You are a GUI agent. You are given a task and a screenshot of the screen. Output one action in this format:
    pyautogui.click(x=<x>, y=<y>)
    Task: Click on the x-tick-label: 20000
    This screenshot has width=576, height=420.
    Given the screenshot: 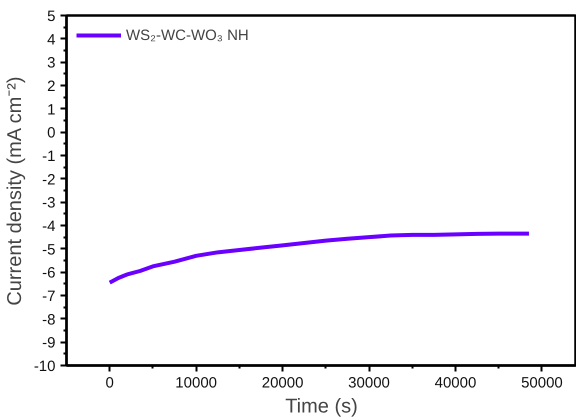 What is the action you would take?
    pyautogui.click(x=283, y=383)
    